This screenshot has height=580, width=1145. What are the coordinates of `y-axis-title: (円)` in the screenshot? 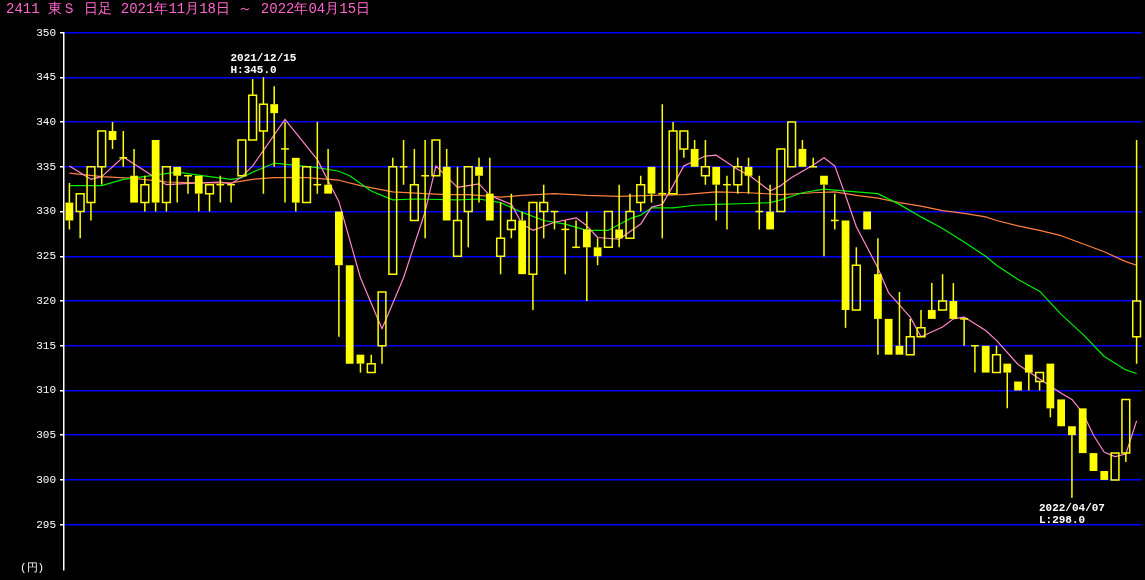 It's located at (32, 567).